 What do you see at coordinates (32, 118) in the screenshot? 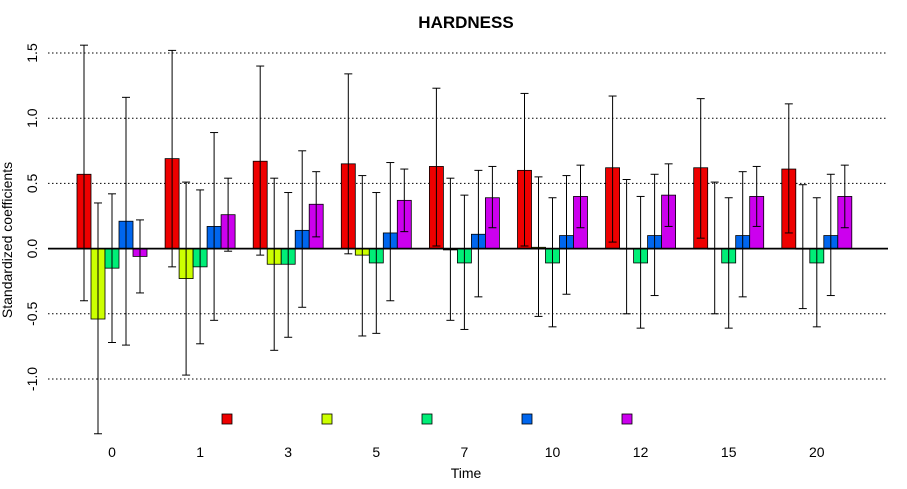
I see `y-tick-label: 1.0` at bounding box center [32, 118].